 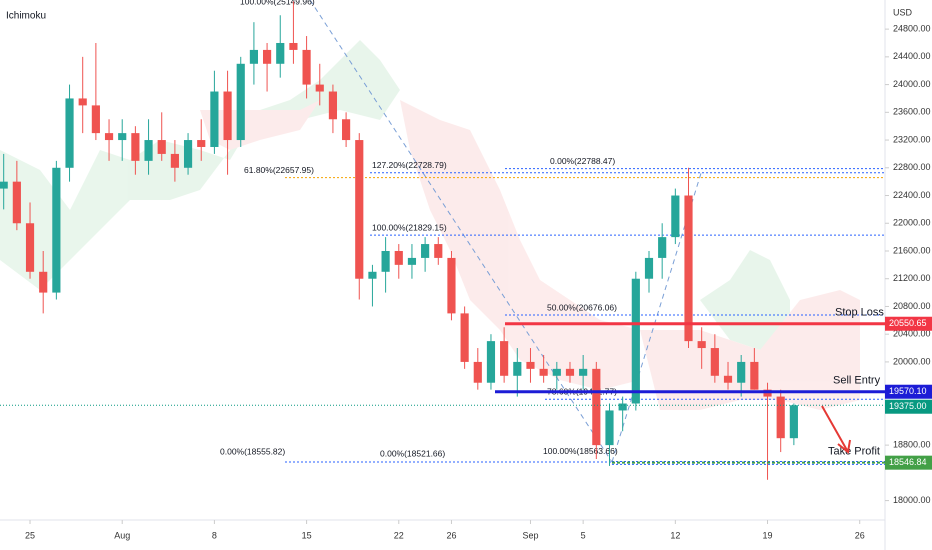 I want to click on price-label: 19375.00, so click(x=908, y=406).